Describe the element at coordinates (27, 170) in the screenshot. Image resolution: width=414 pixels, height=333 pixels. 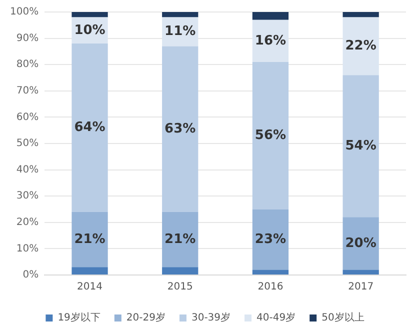
I see `y-tick-label: 40%` at that location.